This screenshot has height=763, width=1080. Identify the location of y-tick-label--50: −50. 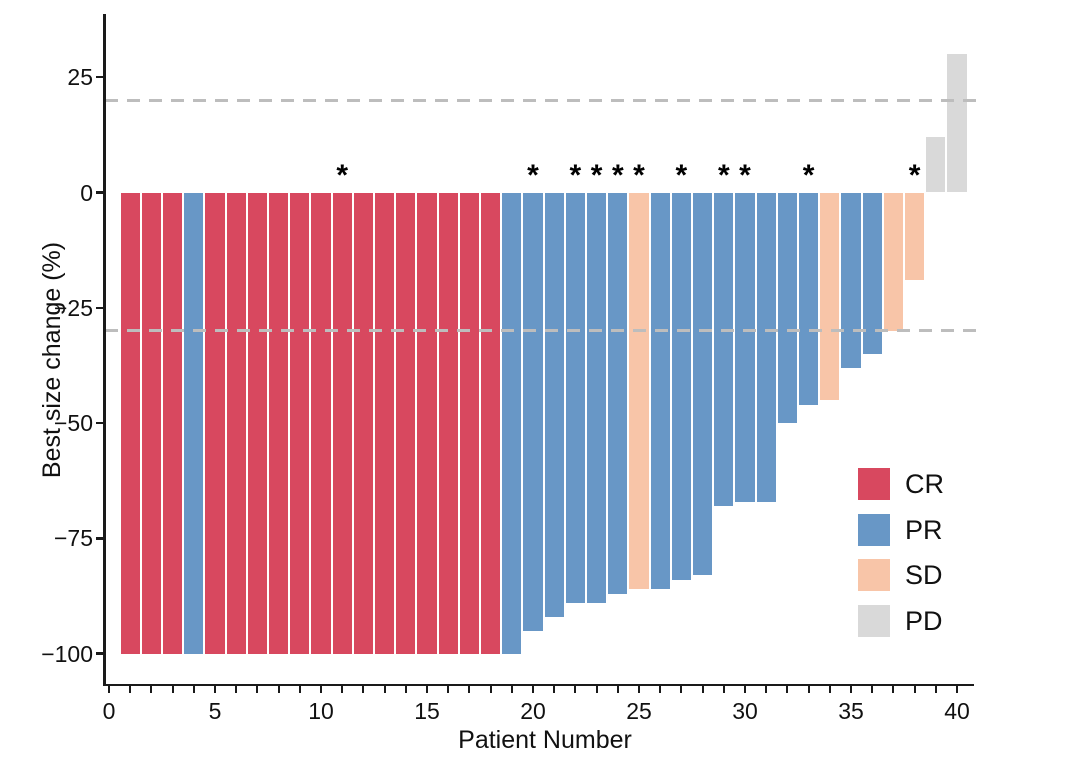
(73, 423).